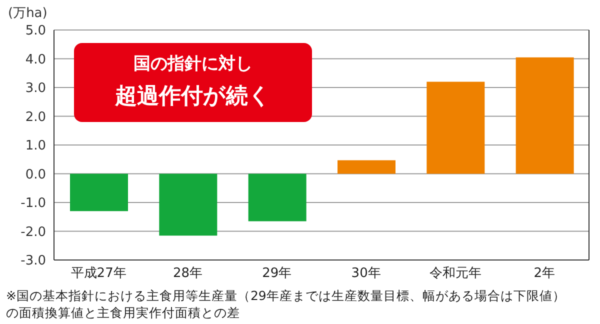 The width and height of the screenshot is (600, 324). What do you see at coordinates (545, 274) in the screenshot?
I see `x-tick-label: 2年` at bounding box center [545, 274].